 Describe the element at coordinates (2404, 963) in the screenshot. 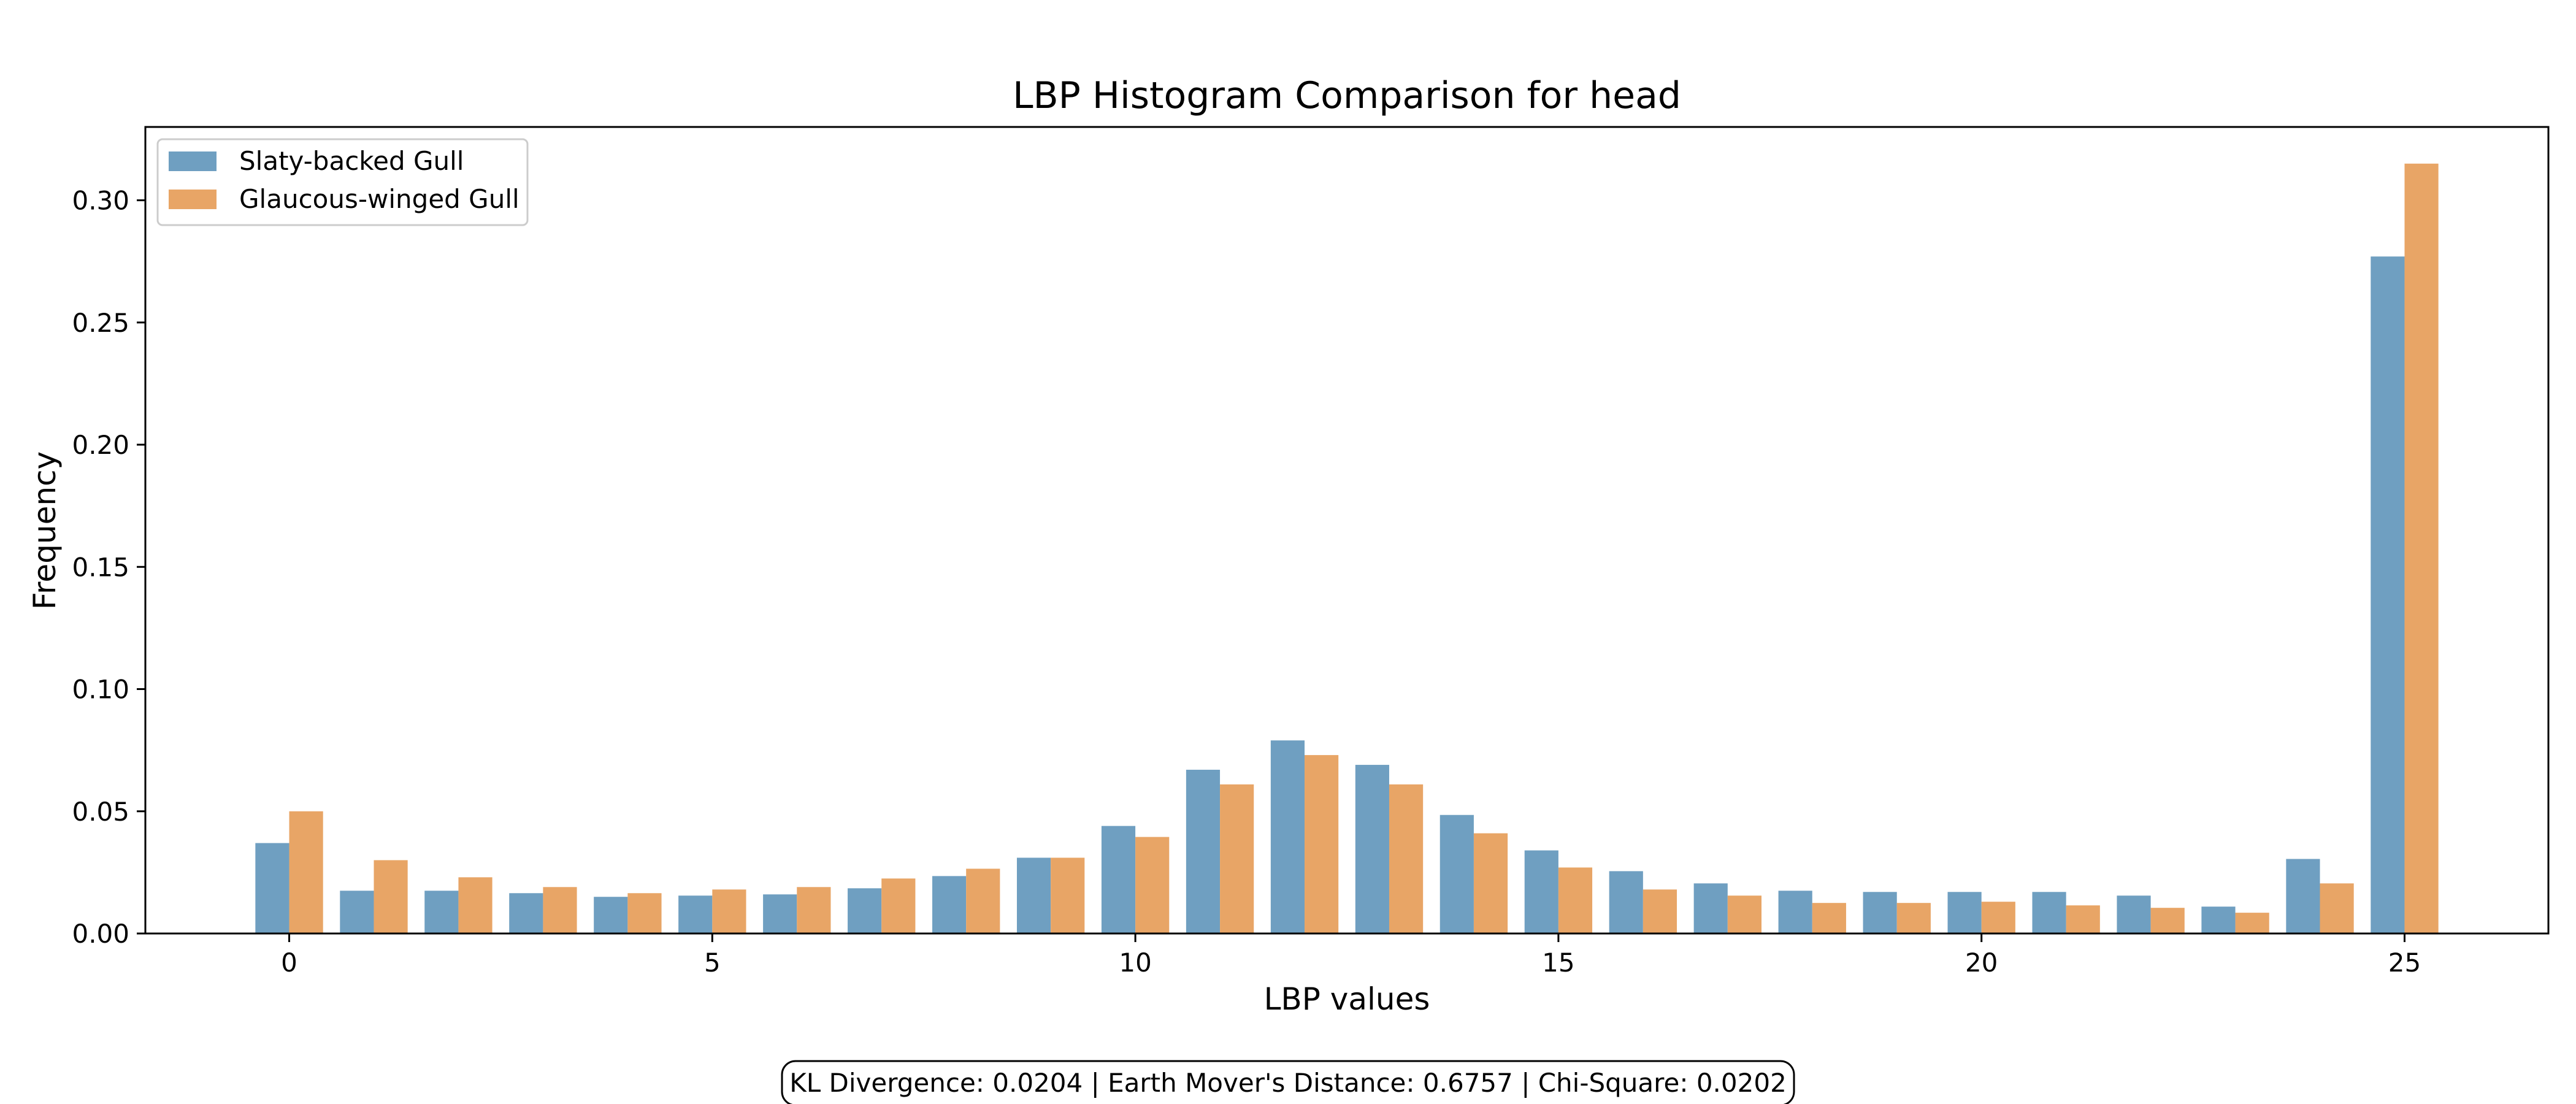

I see `x-tick-label-25: 25` at that location.